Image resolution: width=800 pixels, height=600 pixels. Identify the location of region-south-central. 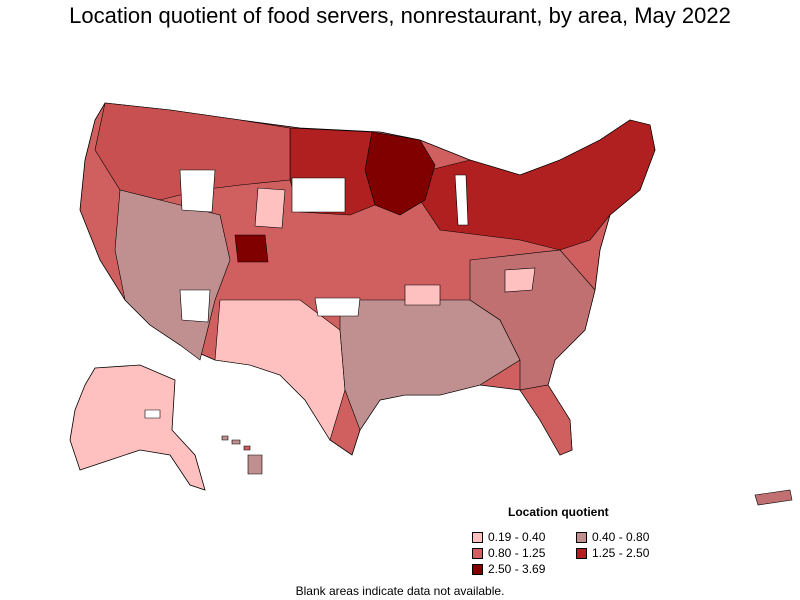
(430, 365).